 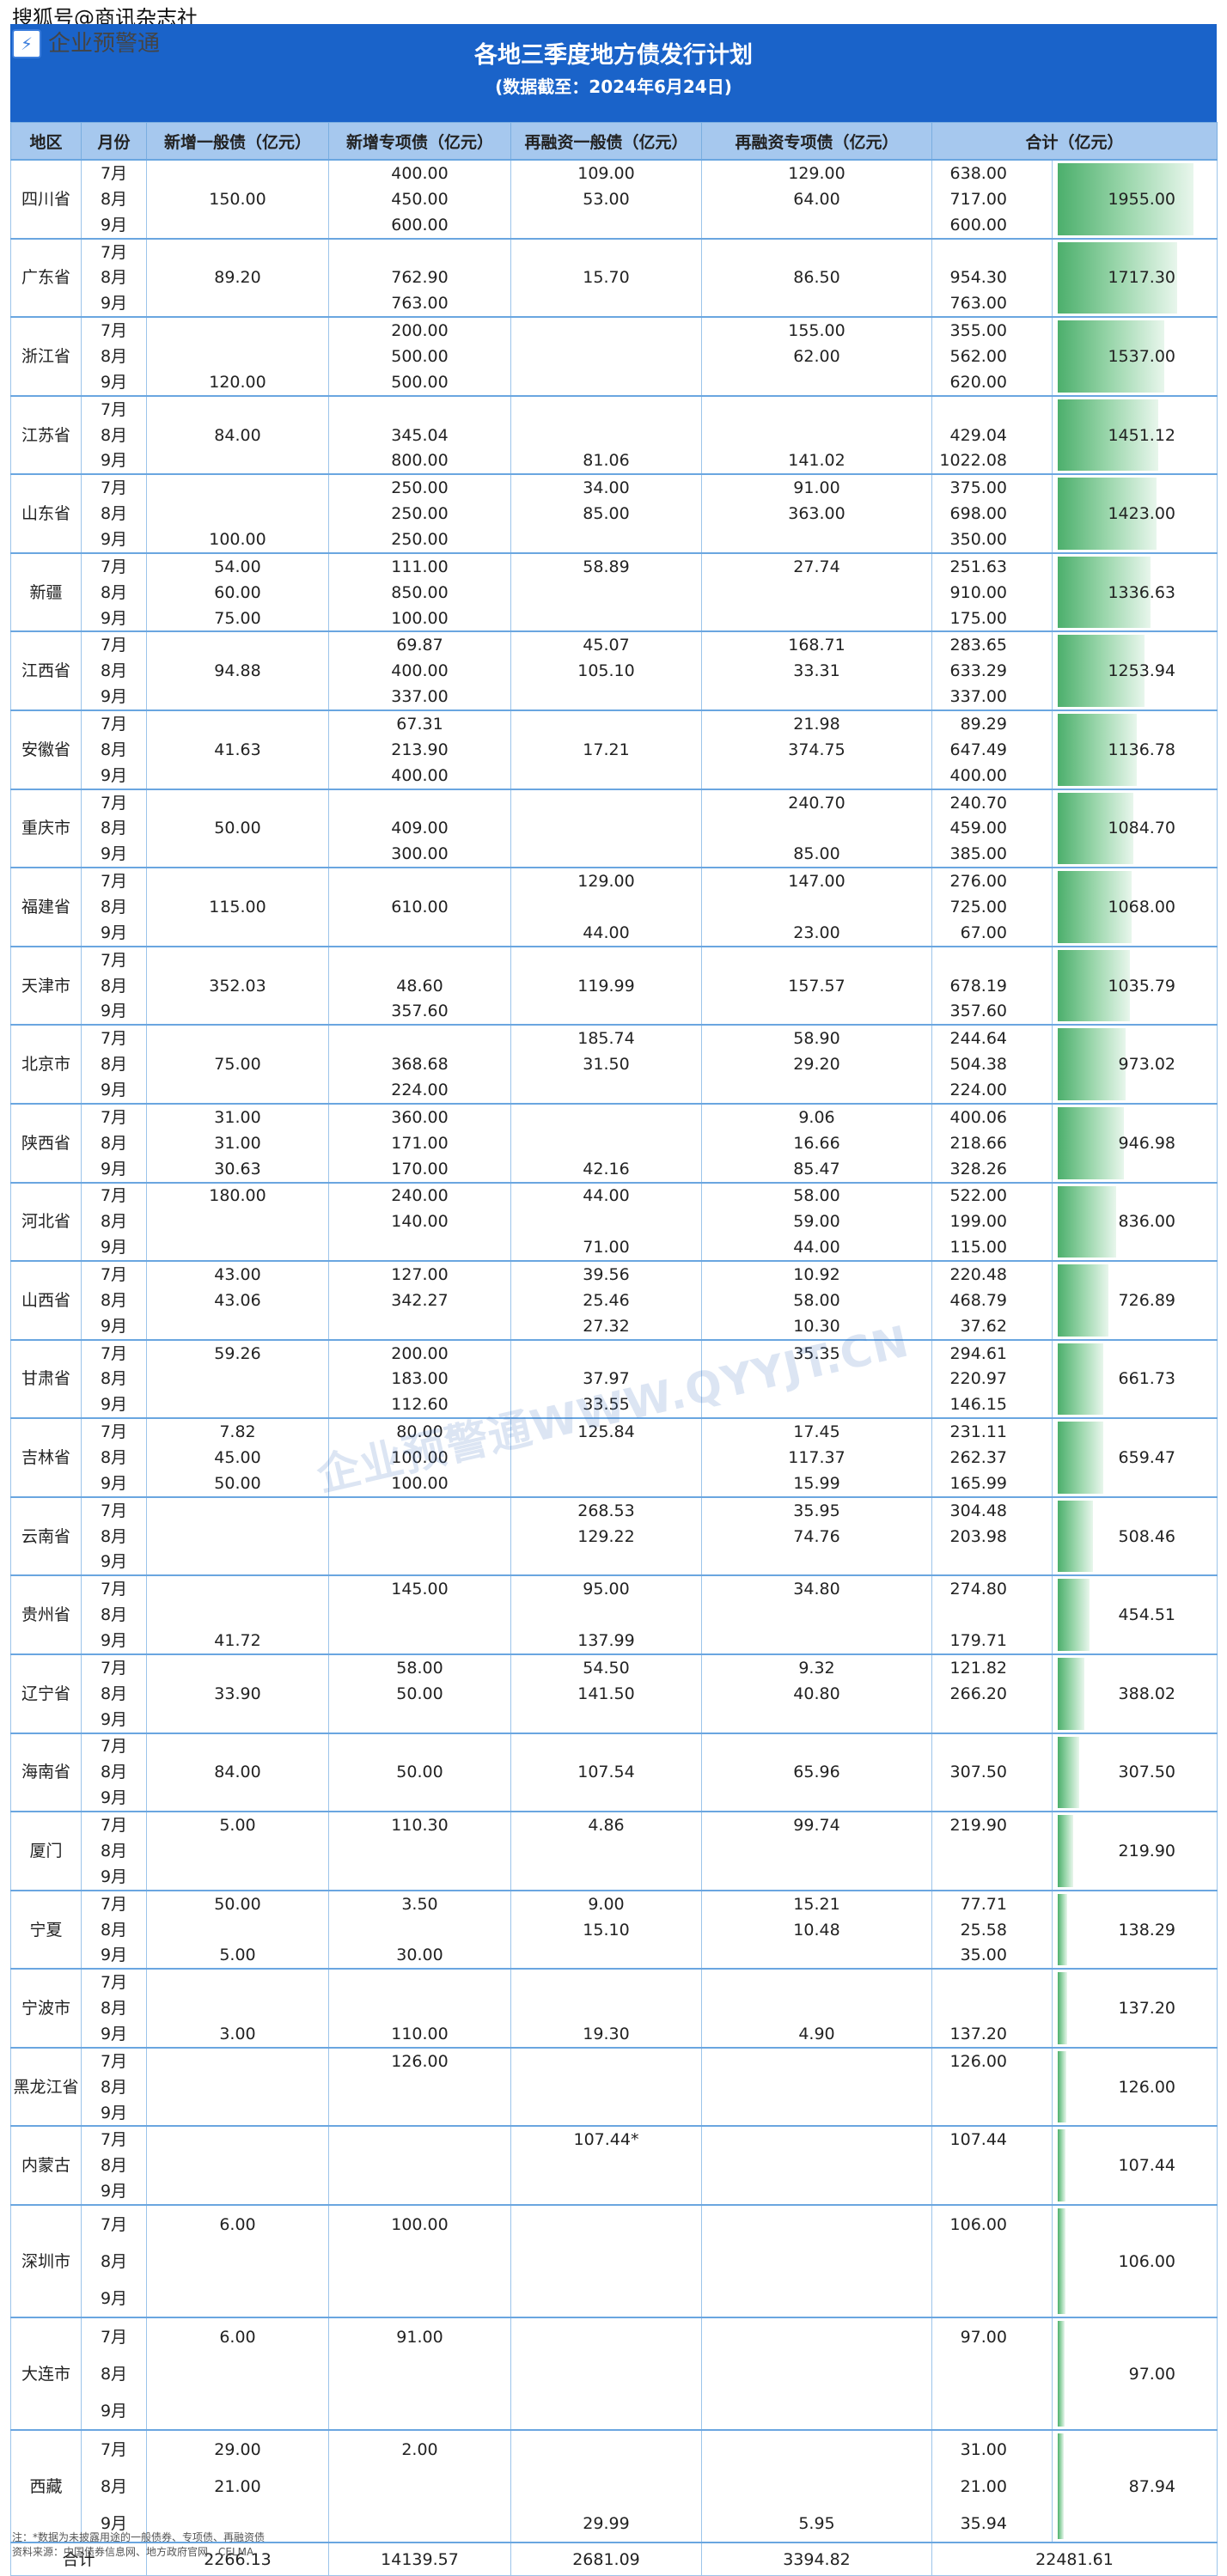 I want to click on value-cell: 350.00, so click(x=992, y=540).